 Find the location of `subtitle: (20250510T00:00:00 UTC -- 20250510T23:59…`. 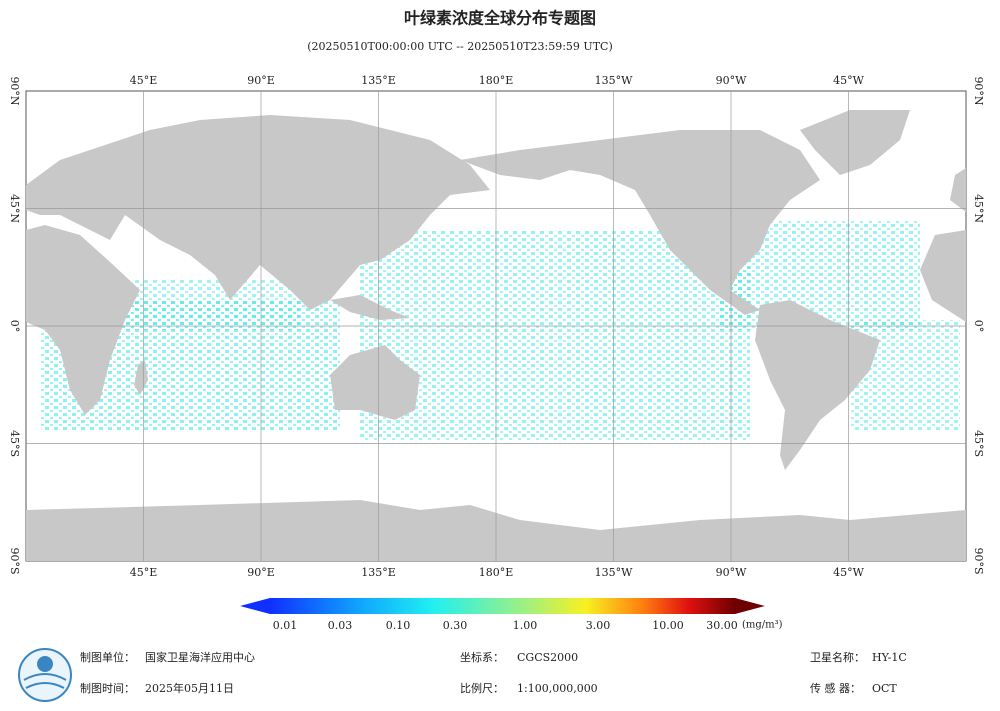

subtitle: (20250510T00:00:00 UTC -- 20250510T23:59… is located at coordinates (460, 46).